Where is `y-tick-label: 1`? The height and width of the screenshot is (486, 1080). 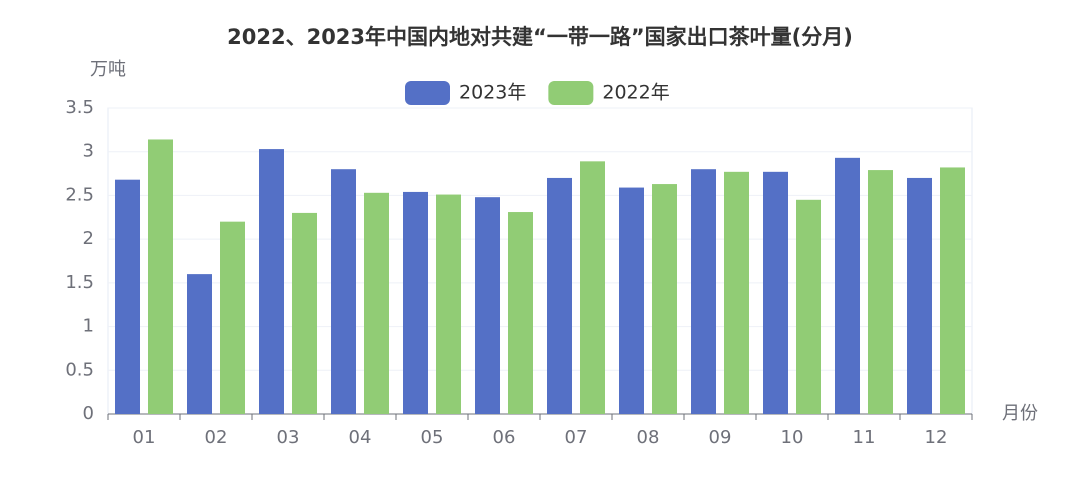 y-tick-label: 1 is located at coordinates (88, 326).